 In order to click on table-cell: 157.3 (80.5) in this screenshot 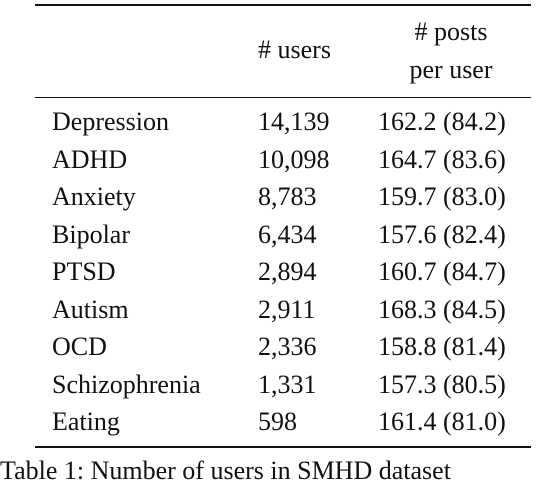, I will do `click(442, 384)`.